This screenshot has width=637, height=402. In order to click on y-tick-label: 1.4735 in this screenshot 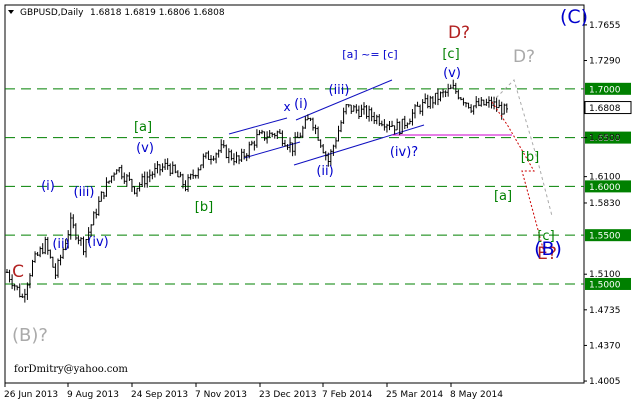, I will do `click(605, 311)`.